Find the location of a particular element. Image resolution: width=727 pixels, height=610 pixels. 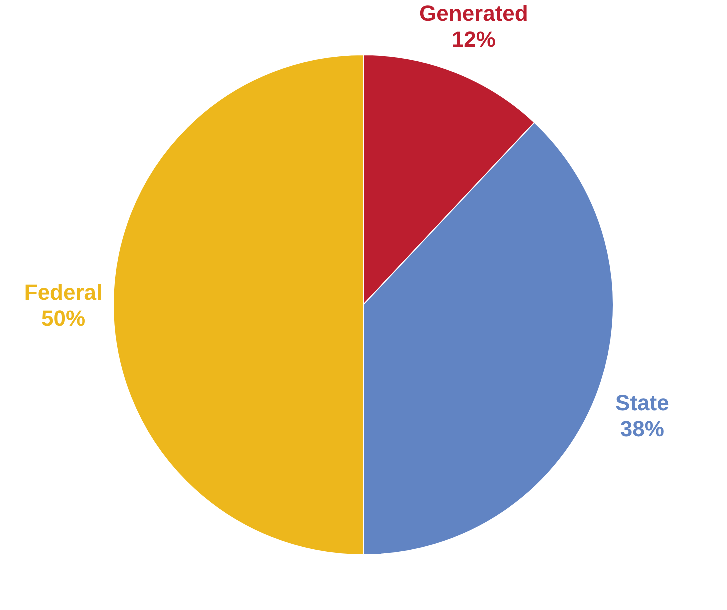

data-label: 12% is located at coordinates (474, 39).